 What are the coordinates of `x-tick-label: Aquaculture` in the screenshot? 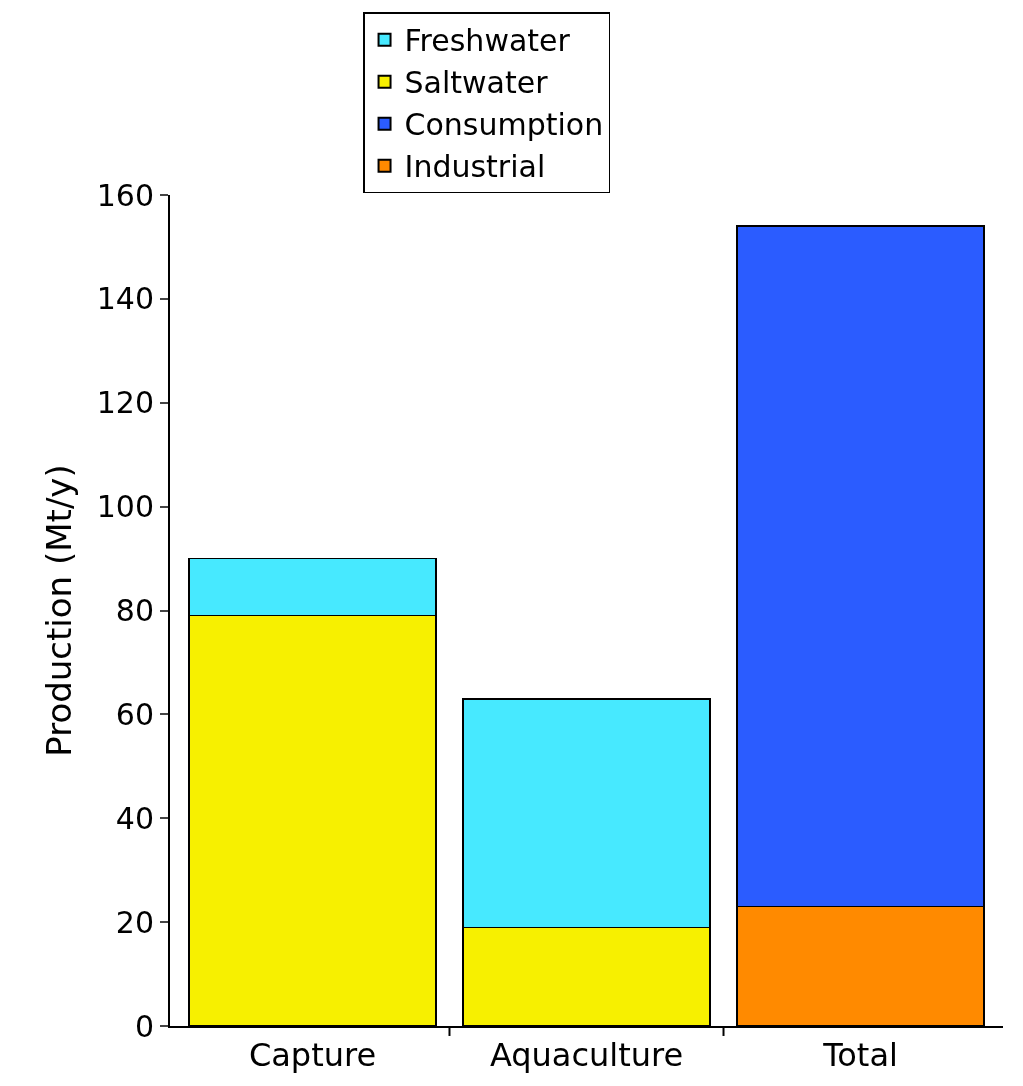 It's located at (586, 1055).